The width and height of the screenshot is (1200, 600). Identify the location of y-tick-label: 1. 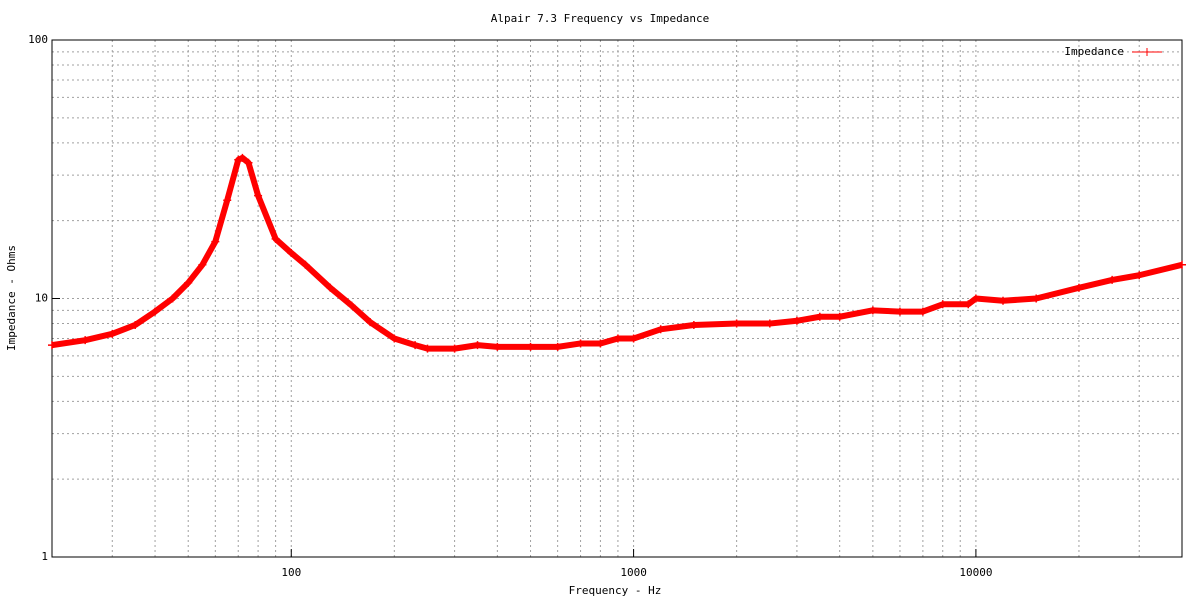
(44, 556).